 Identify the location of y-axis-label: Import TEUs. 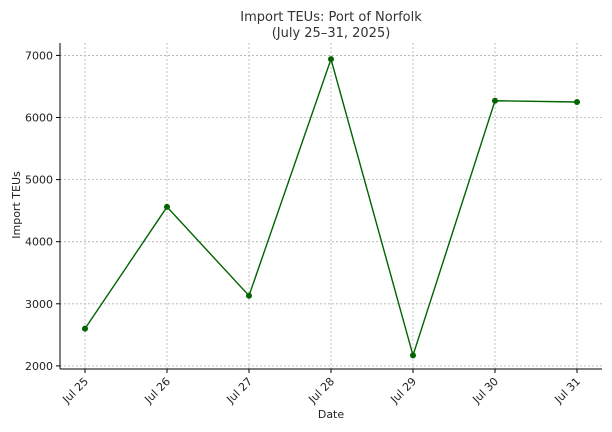
(16, 205).